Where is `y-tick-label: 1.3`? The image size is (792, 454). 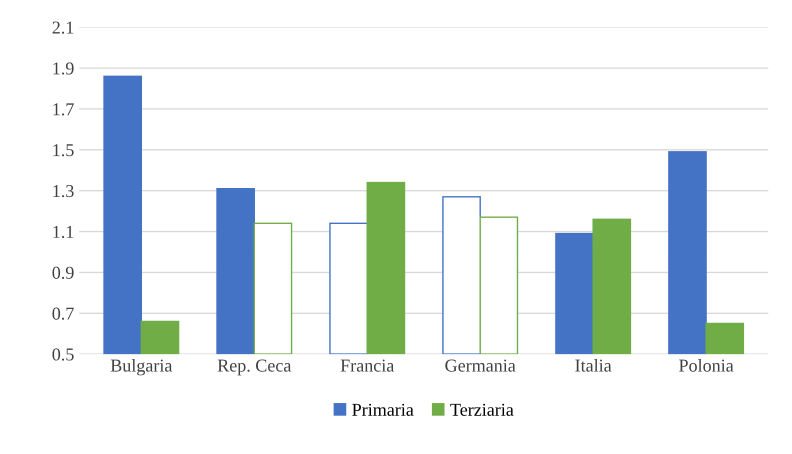 y-tick-label: 1.3 is located at coordinates (63, 191).